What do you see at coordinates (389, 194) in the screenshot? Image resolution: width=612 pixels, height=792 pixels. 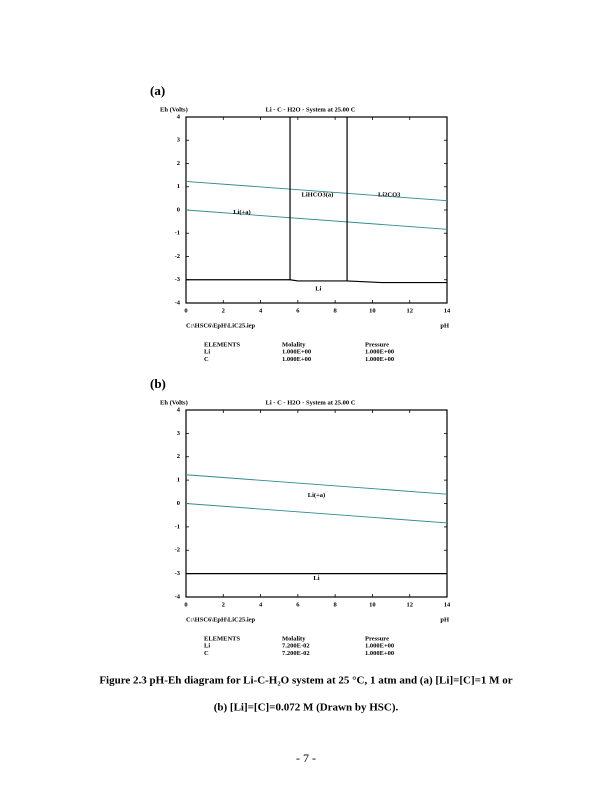 I see `region-label: Li2CO3` at bounding box center [389, 194].